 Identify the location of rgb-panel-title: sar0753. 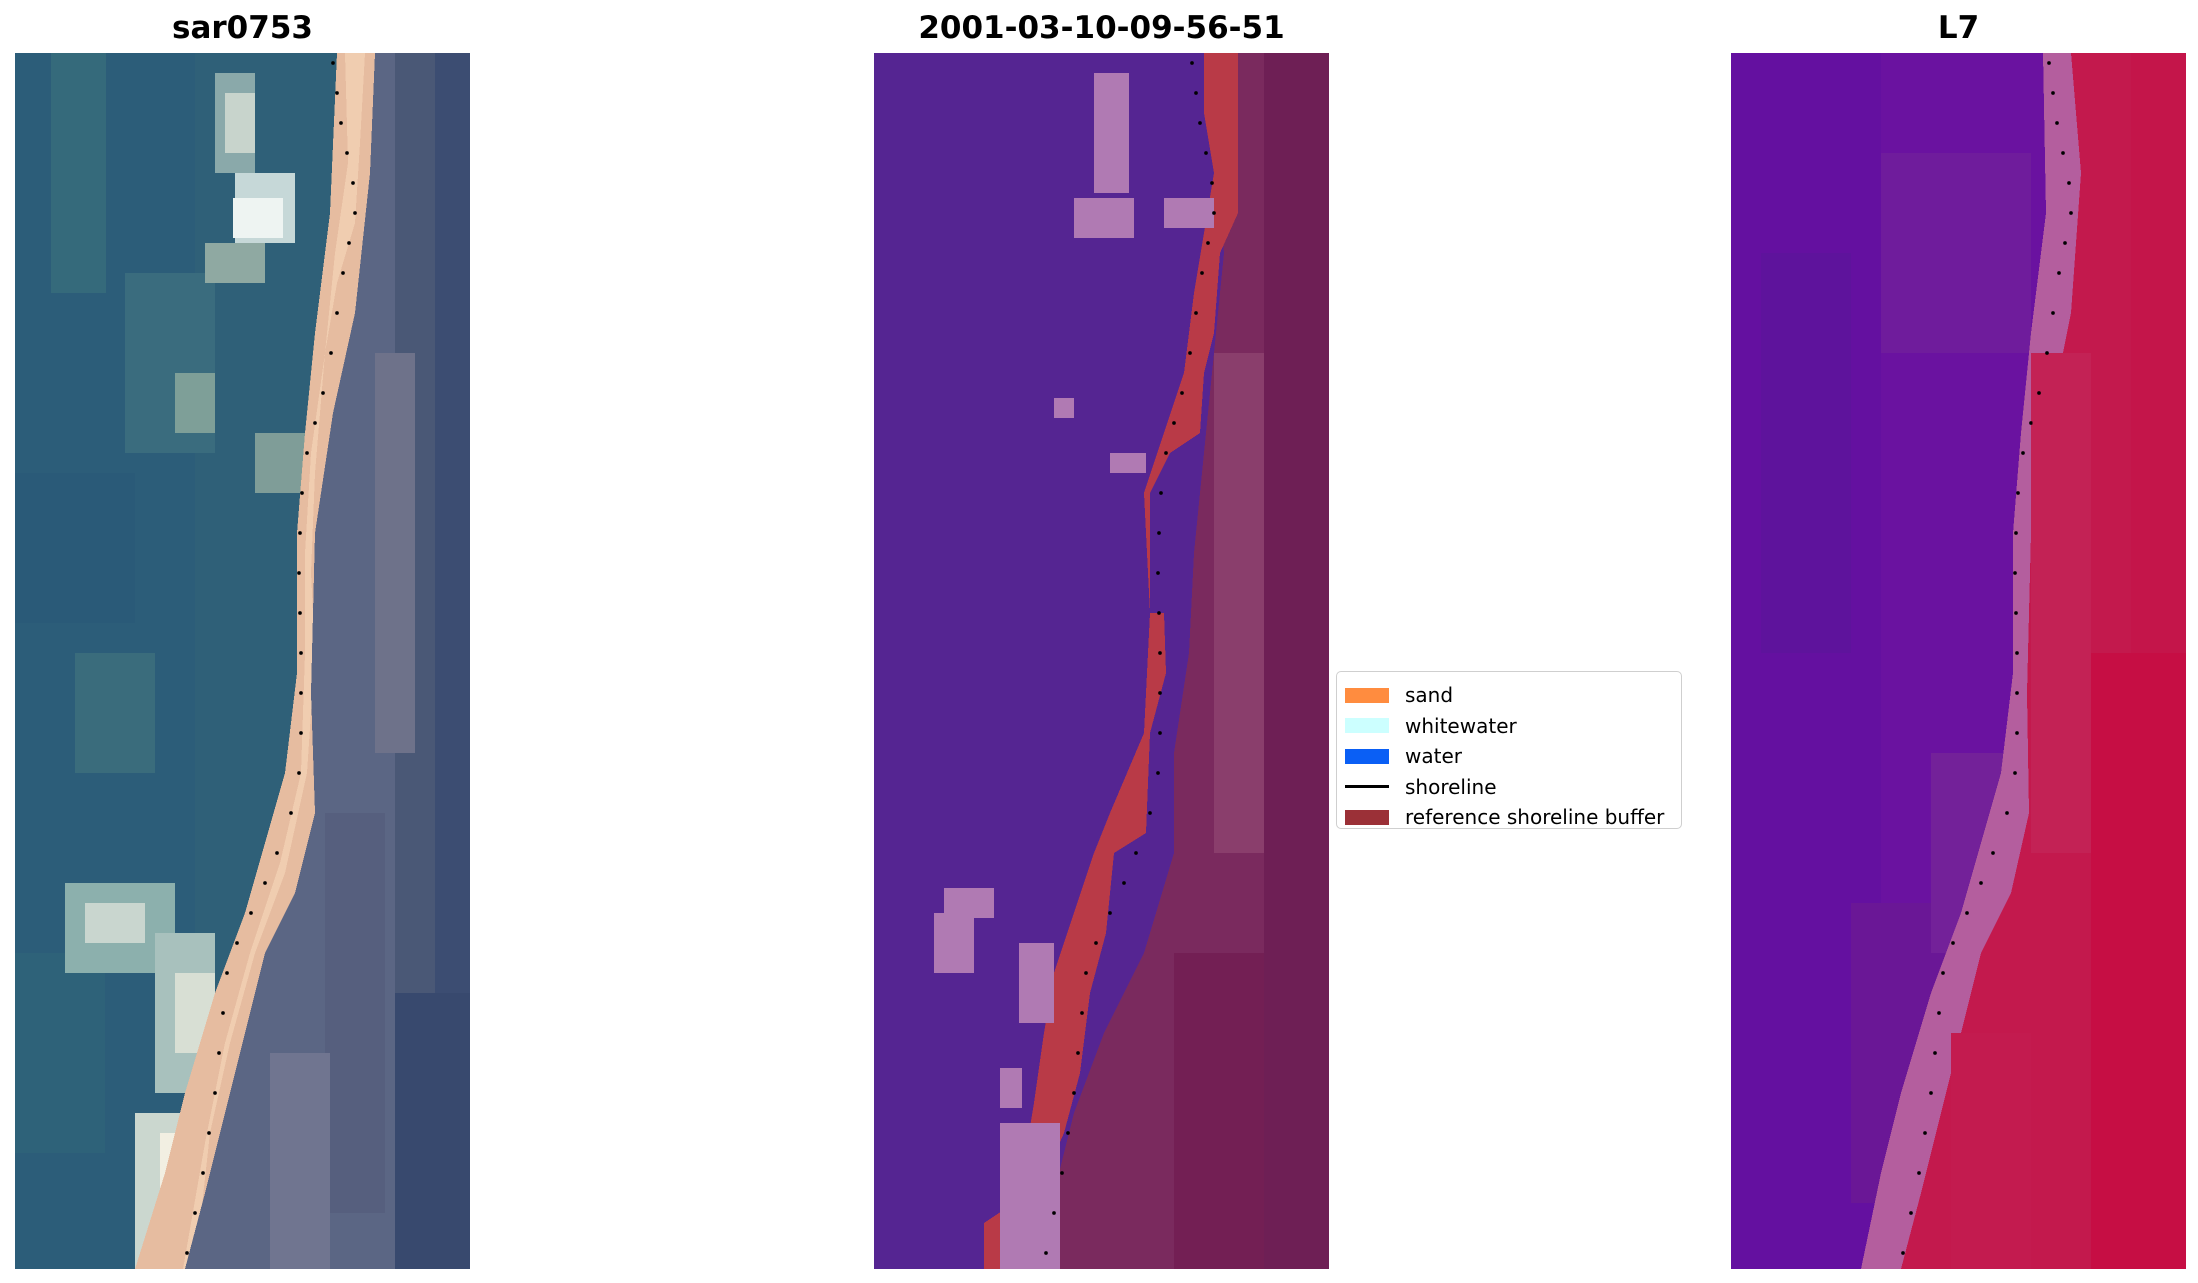
(242, 28).